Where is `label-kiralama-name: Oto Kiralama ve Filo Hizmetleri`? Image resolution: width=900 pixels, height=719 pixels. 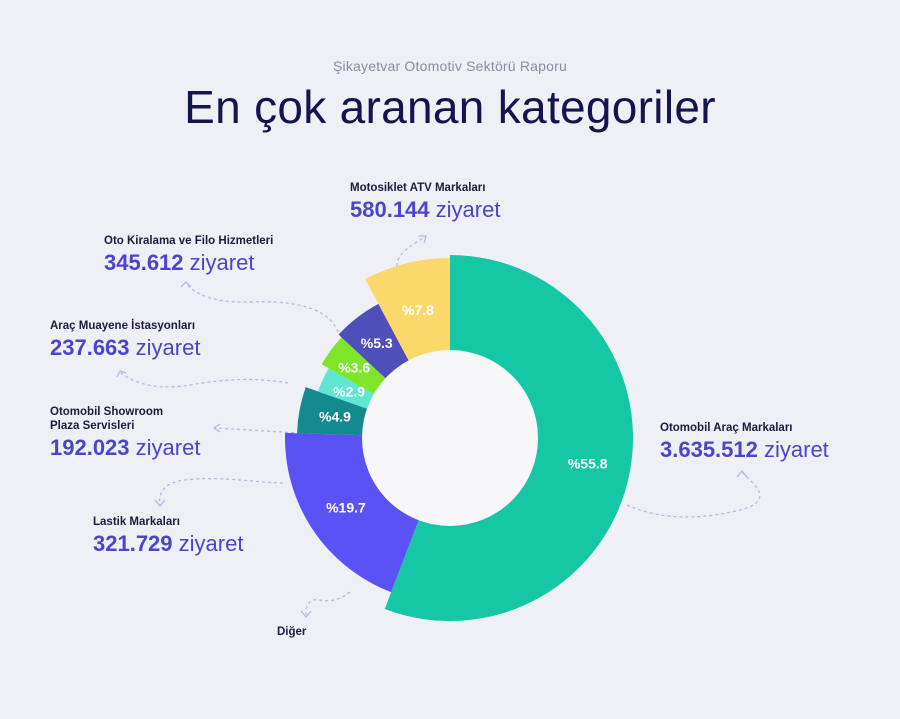
label-kiralama-name: Oto Kiralama ve Filo Hizmetleri is located at coordinates (189, 241).